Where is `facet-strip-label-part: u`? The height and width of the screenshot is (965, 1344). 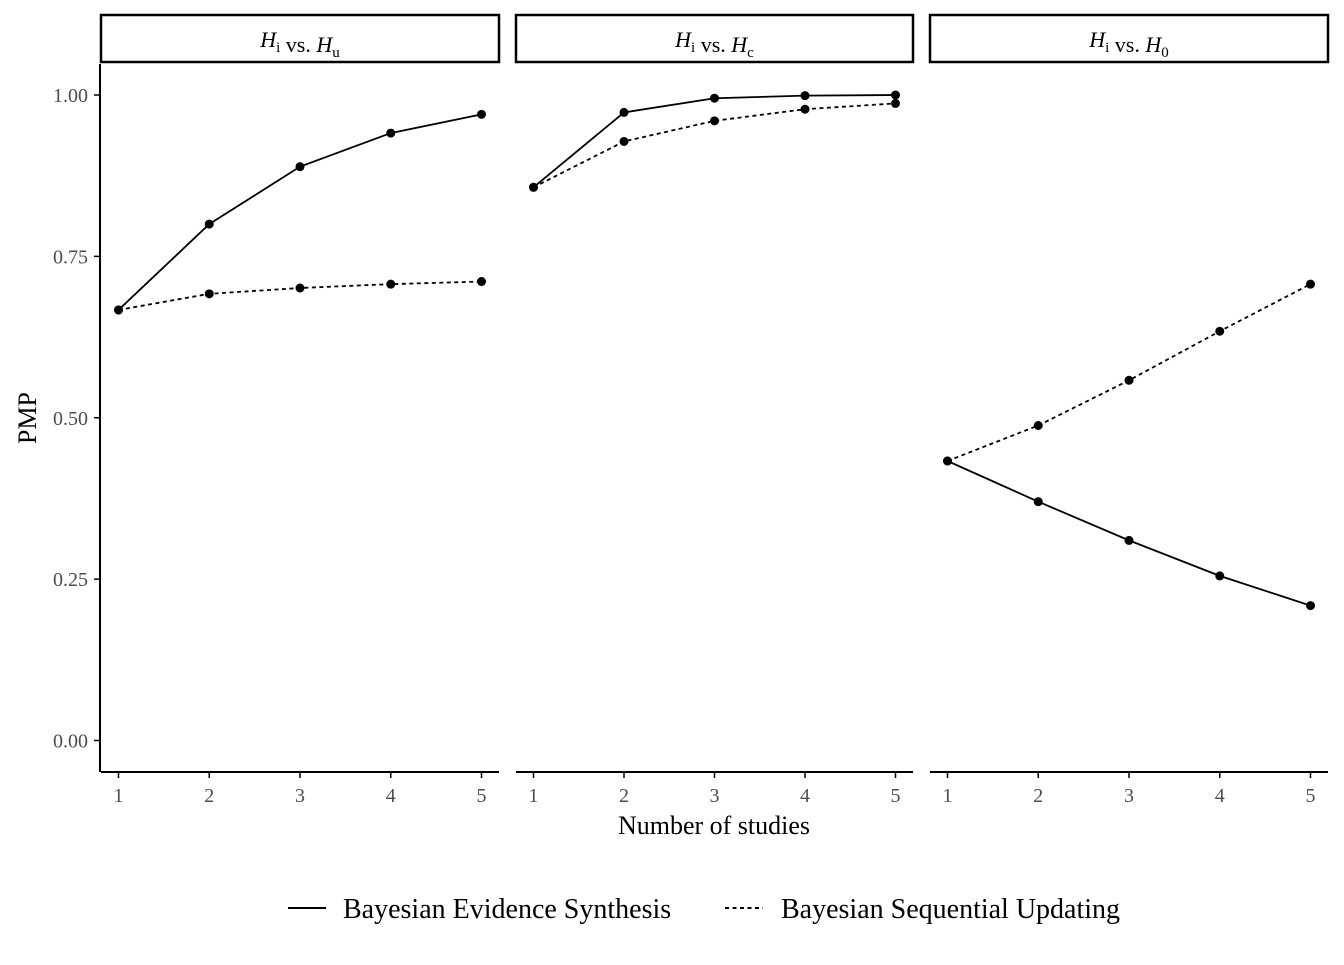 facet-strip-label-part: u is located at coordinates (336, 53).